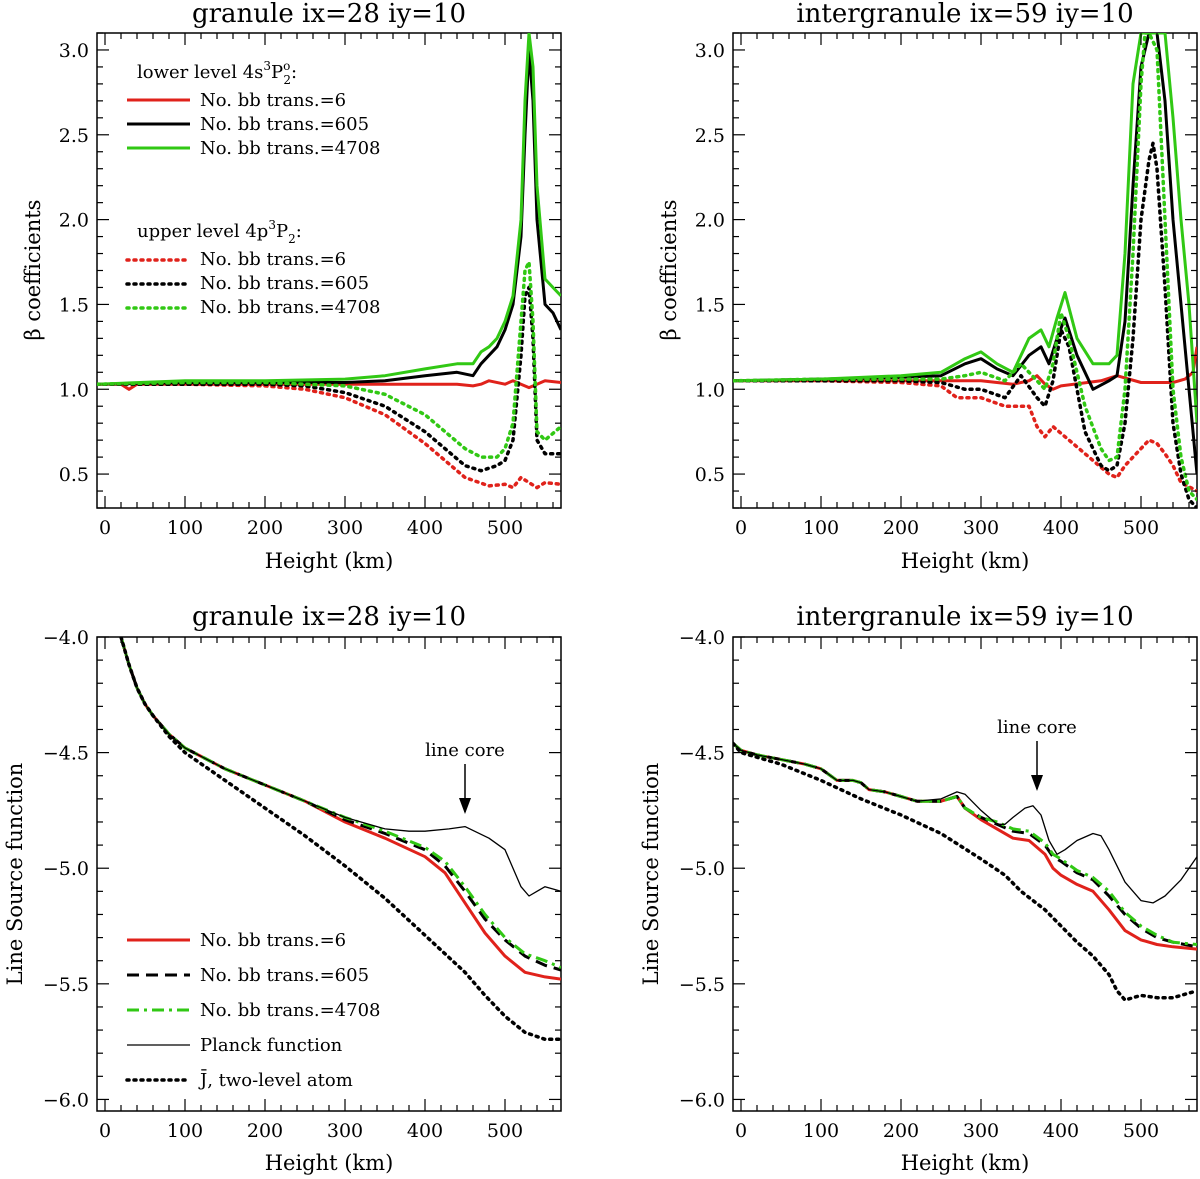  Describe the element at coordinates (290, 1010) in the screenshot. I see `legend-label-4708: No. bb trans.=4708` at that location.